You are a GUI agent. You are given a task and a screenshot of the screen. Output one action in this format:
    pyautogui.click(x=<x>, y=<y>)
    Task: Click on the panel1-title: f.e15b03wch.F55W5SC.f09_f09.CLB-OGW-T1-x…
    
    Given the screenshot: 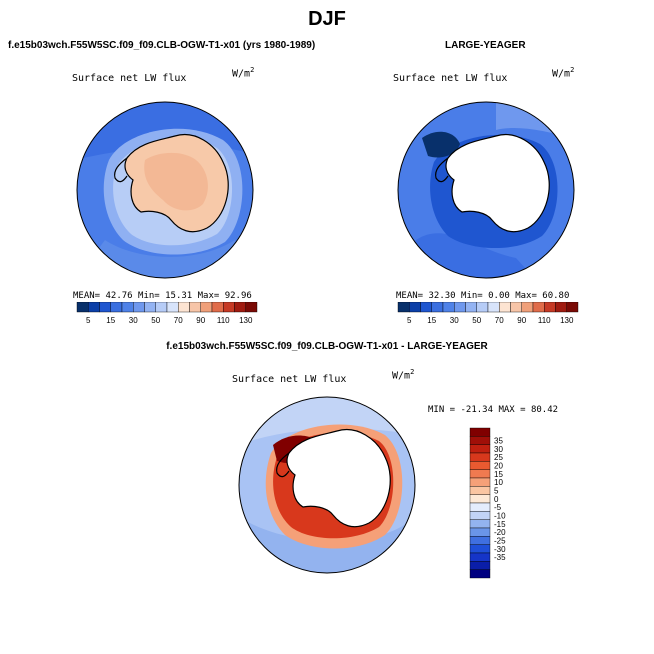 What is the action you would take?
    pyautogui.click(x=162, y=45)
    